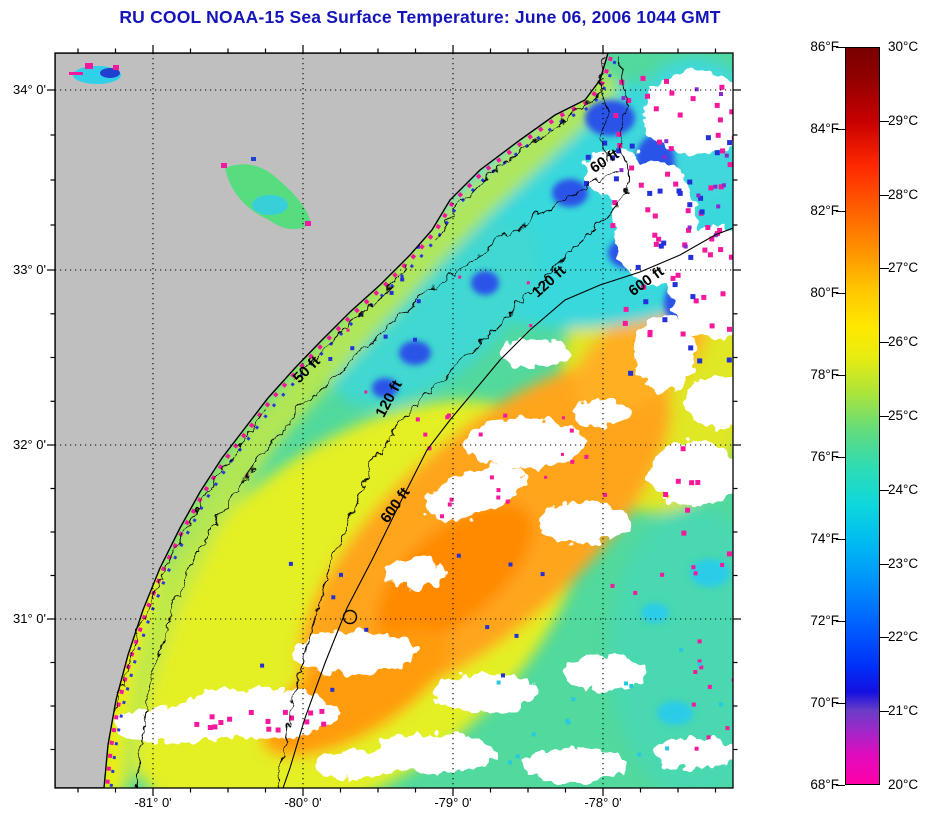 Image resolution: width=952 pixels, height=817 pixels. Describe the element at coordinates (824, 210) in the screenshot. I see `colorbar-label-f: 82°F` at that location.